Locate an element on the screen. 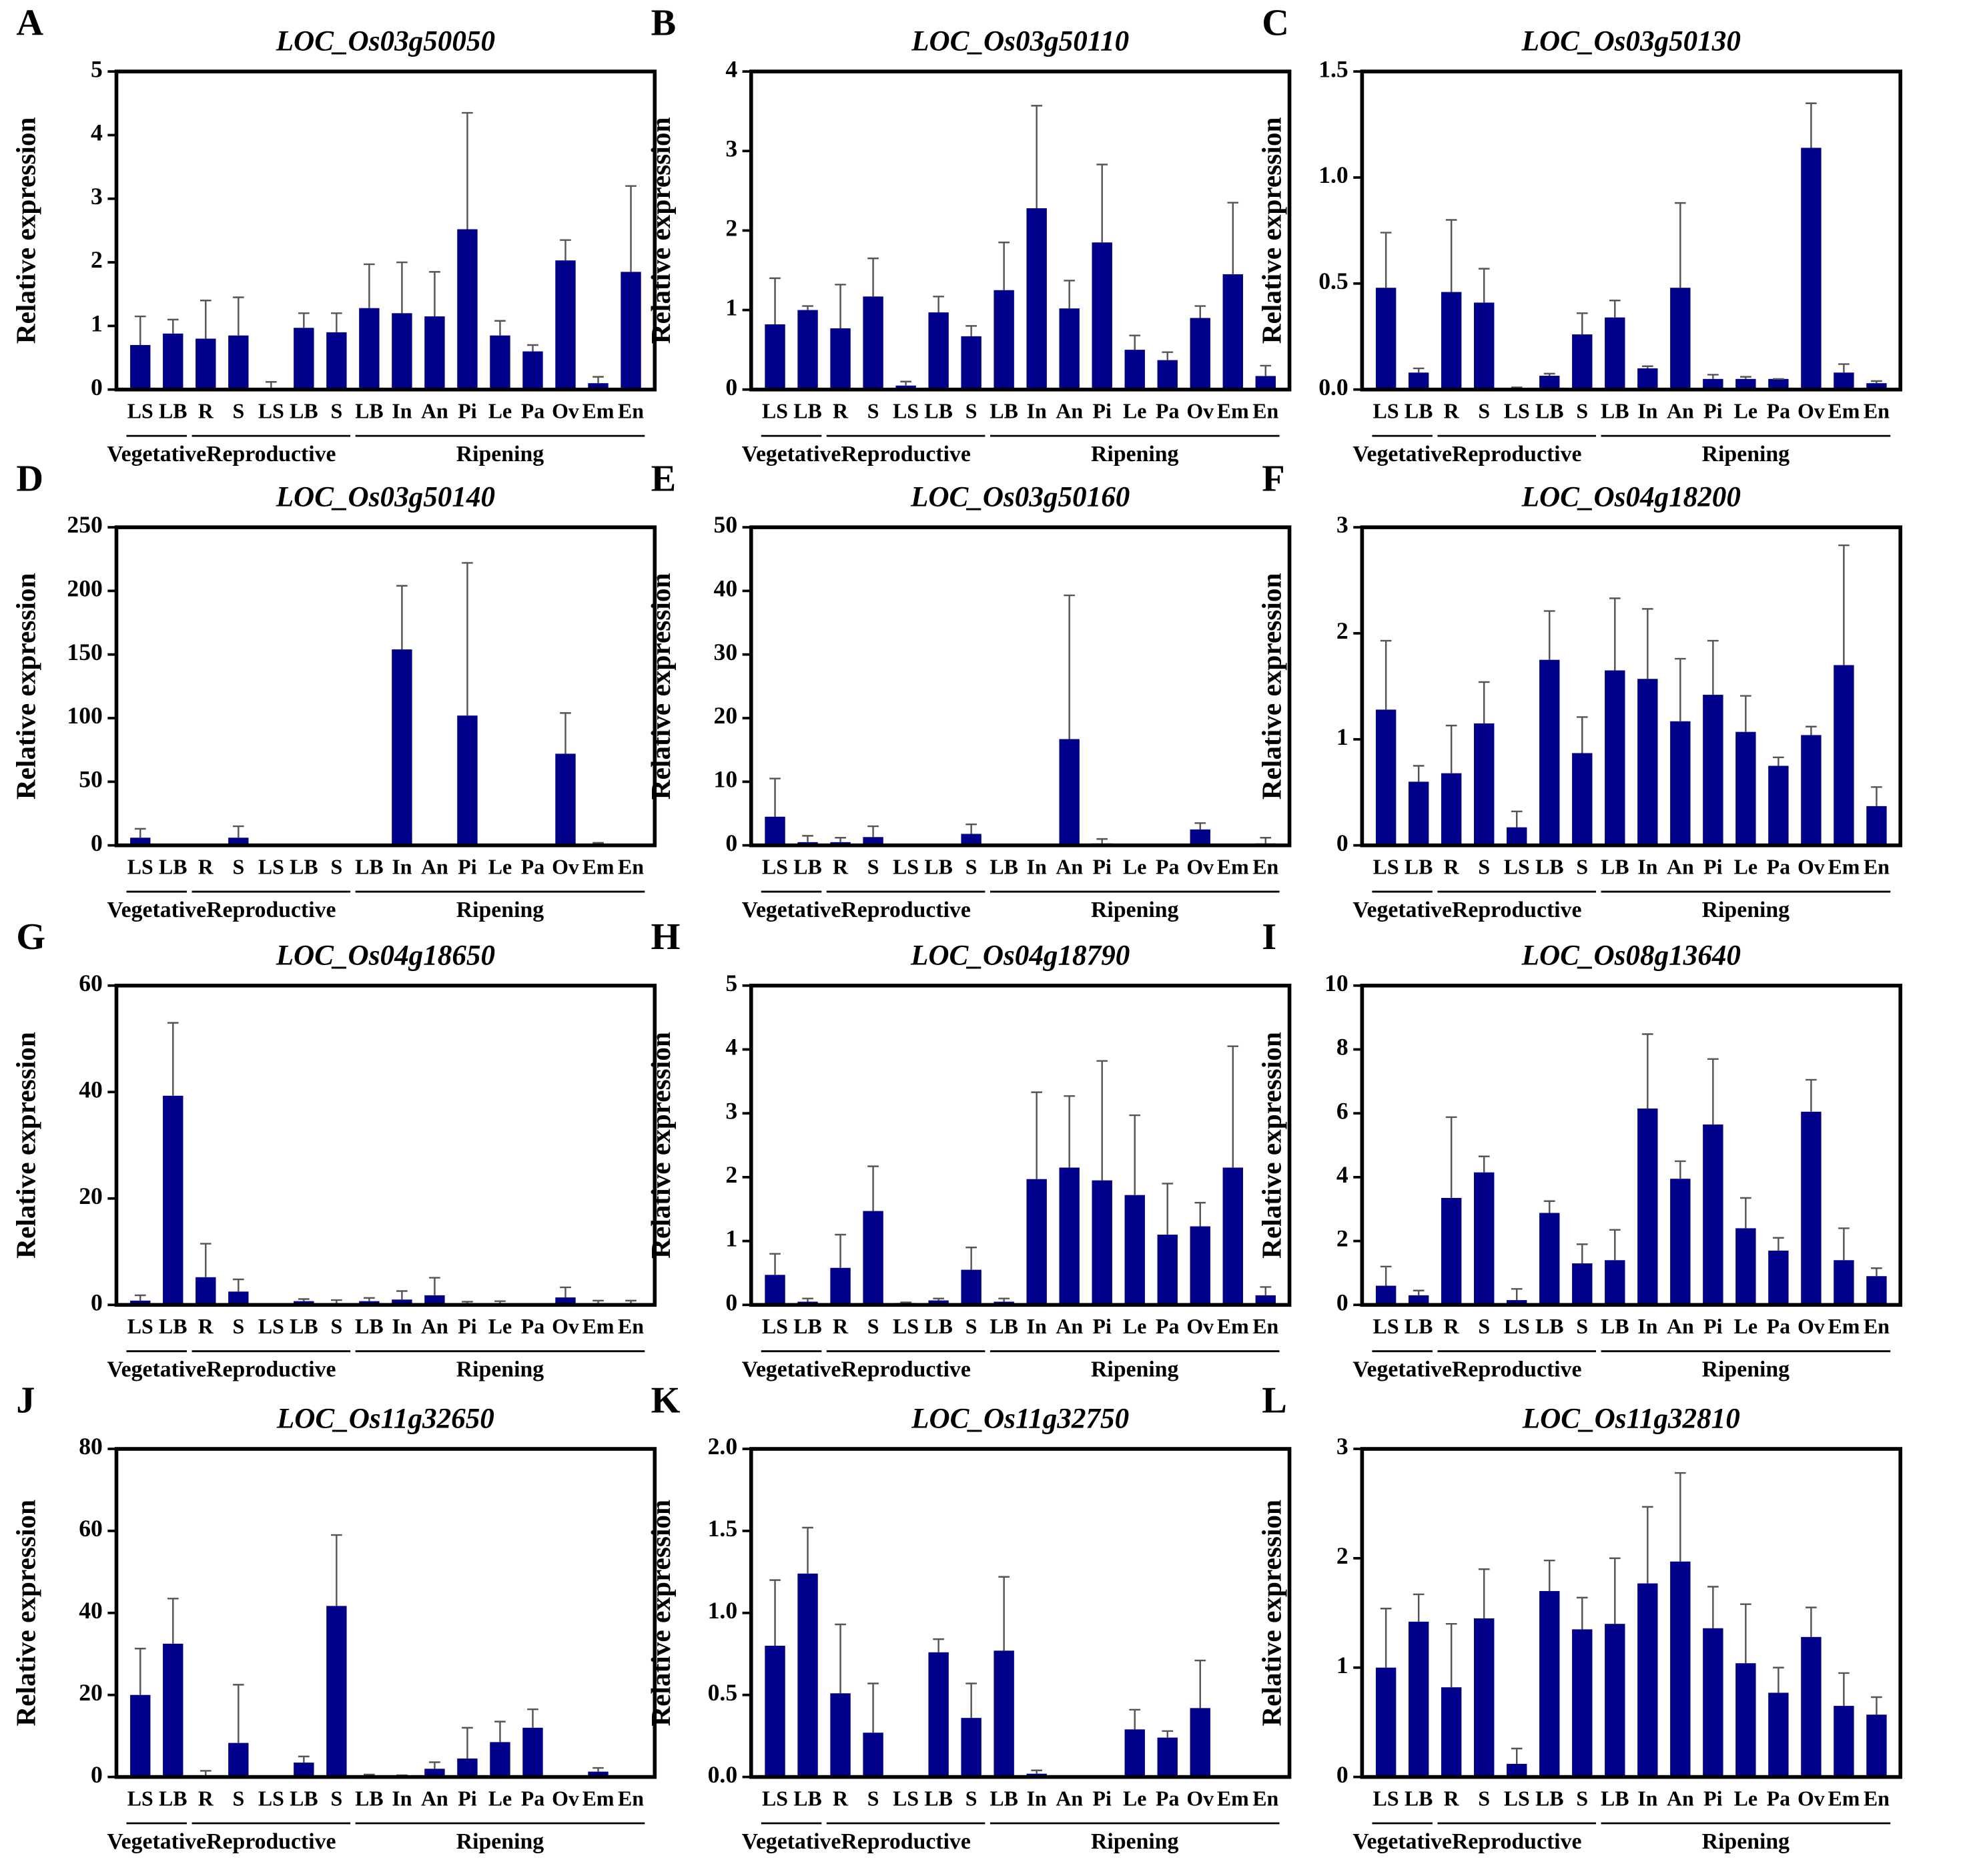  chart-title: LOC_Os11g32650 is located at coordinates (385, 1419).